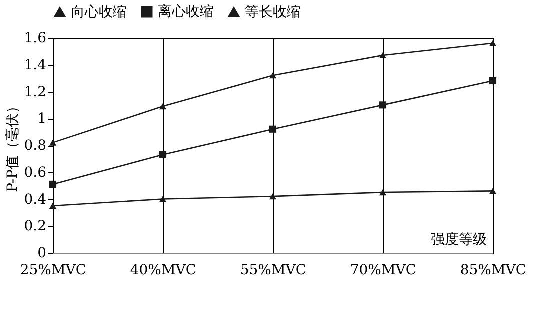 This screenshot has width=550, height=321. What do you see at coordinates (273, 270) in the screenshot?
I see `x-tick-label: 55%MVC` at bounding box center [273, 270].